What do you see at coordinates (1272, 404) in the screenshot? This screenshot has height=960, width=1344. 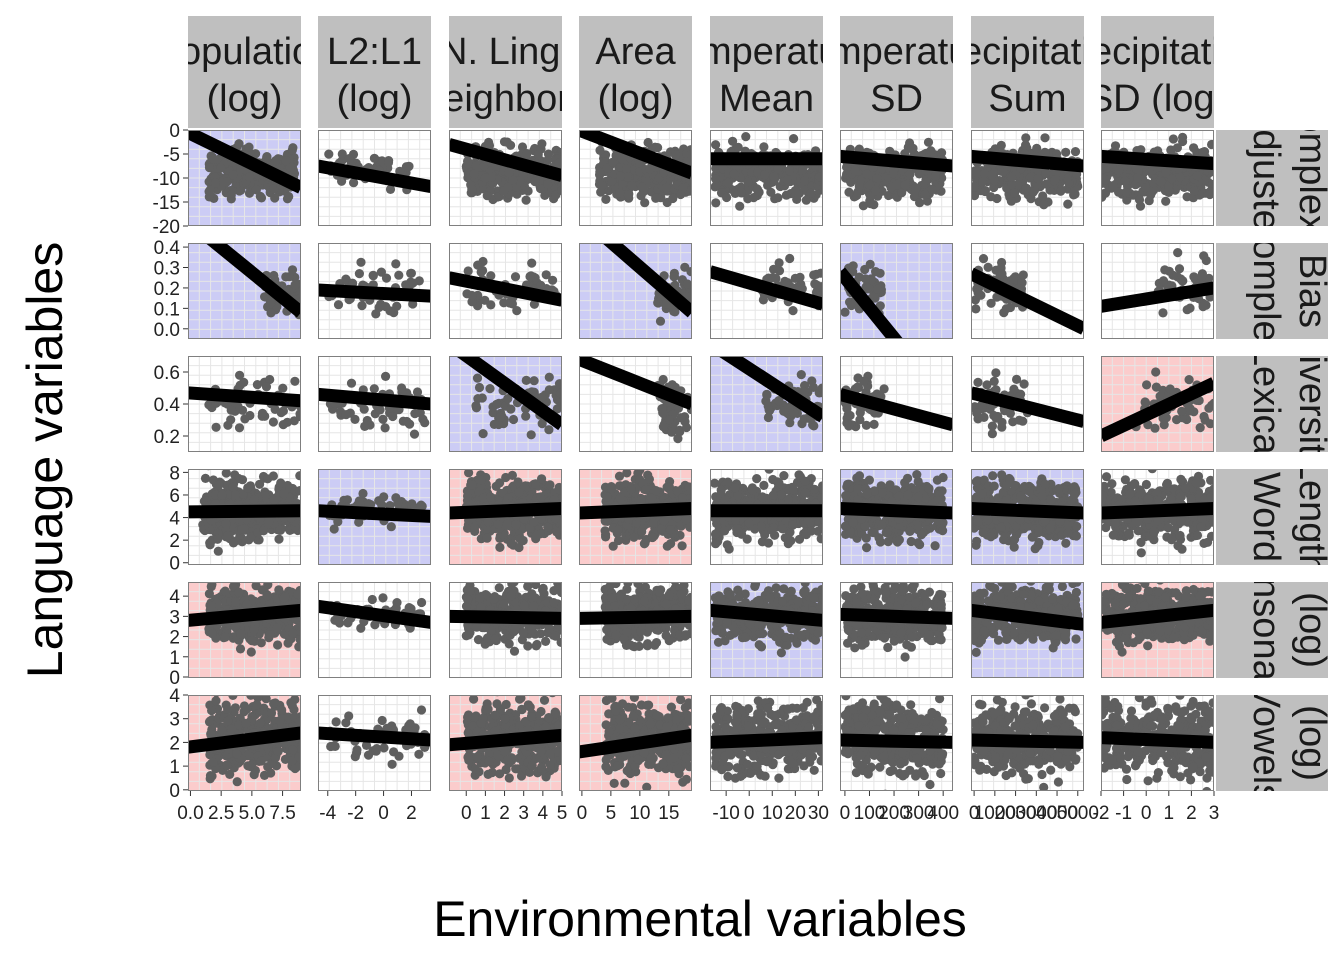 I see `row-strip: Lexical diversity` at bounding box center [1272, 404].